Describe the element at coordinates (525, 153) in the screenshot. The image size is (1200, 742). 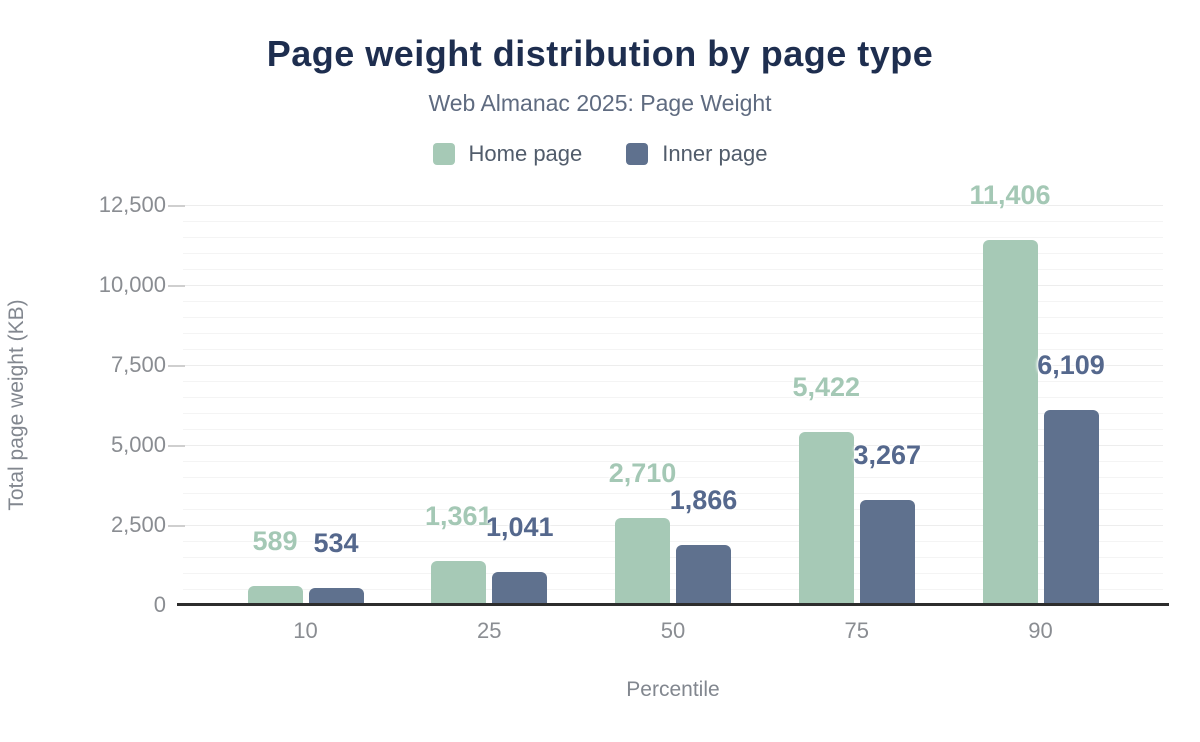
I see `legend-label: Home page` at that location.